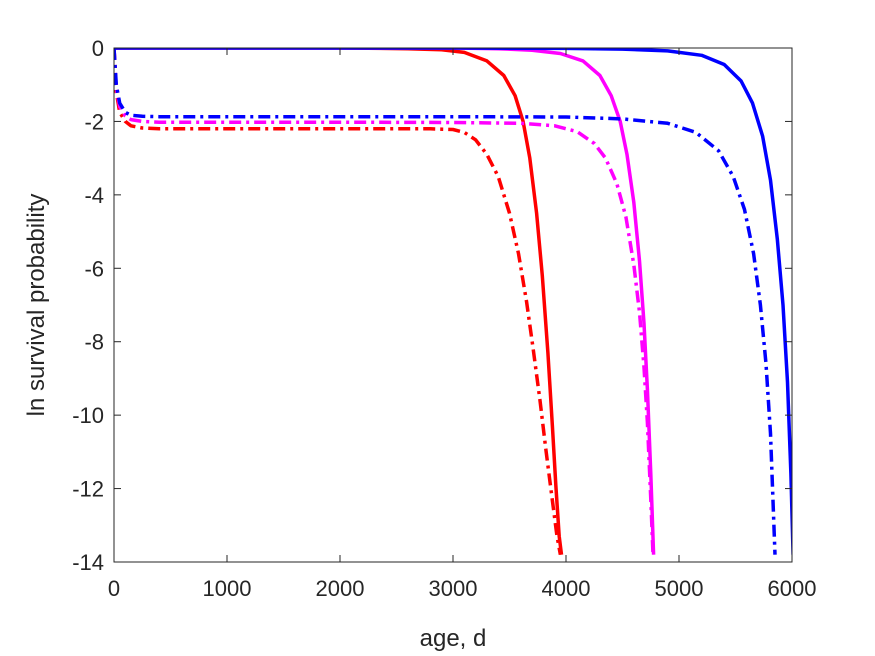 The image size is (875, 656). What do you see at coordinates (94, 121) in the screenshot?
I see `y-tick-label: -2` at bounding box center [94, 121].